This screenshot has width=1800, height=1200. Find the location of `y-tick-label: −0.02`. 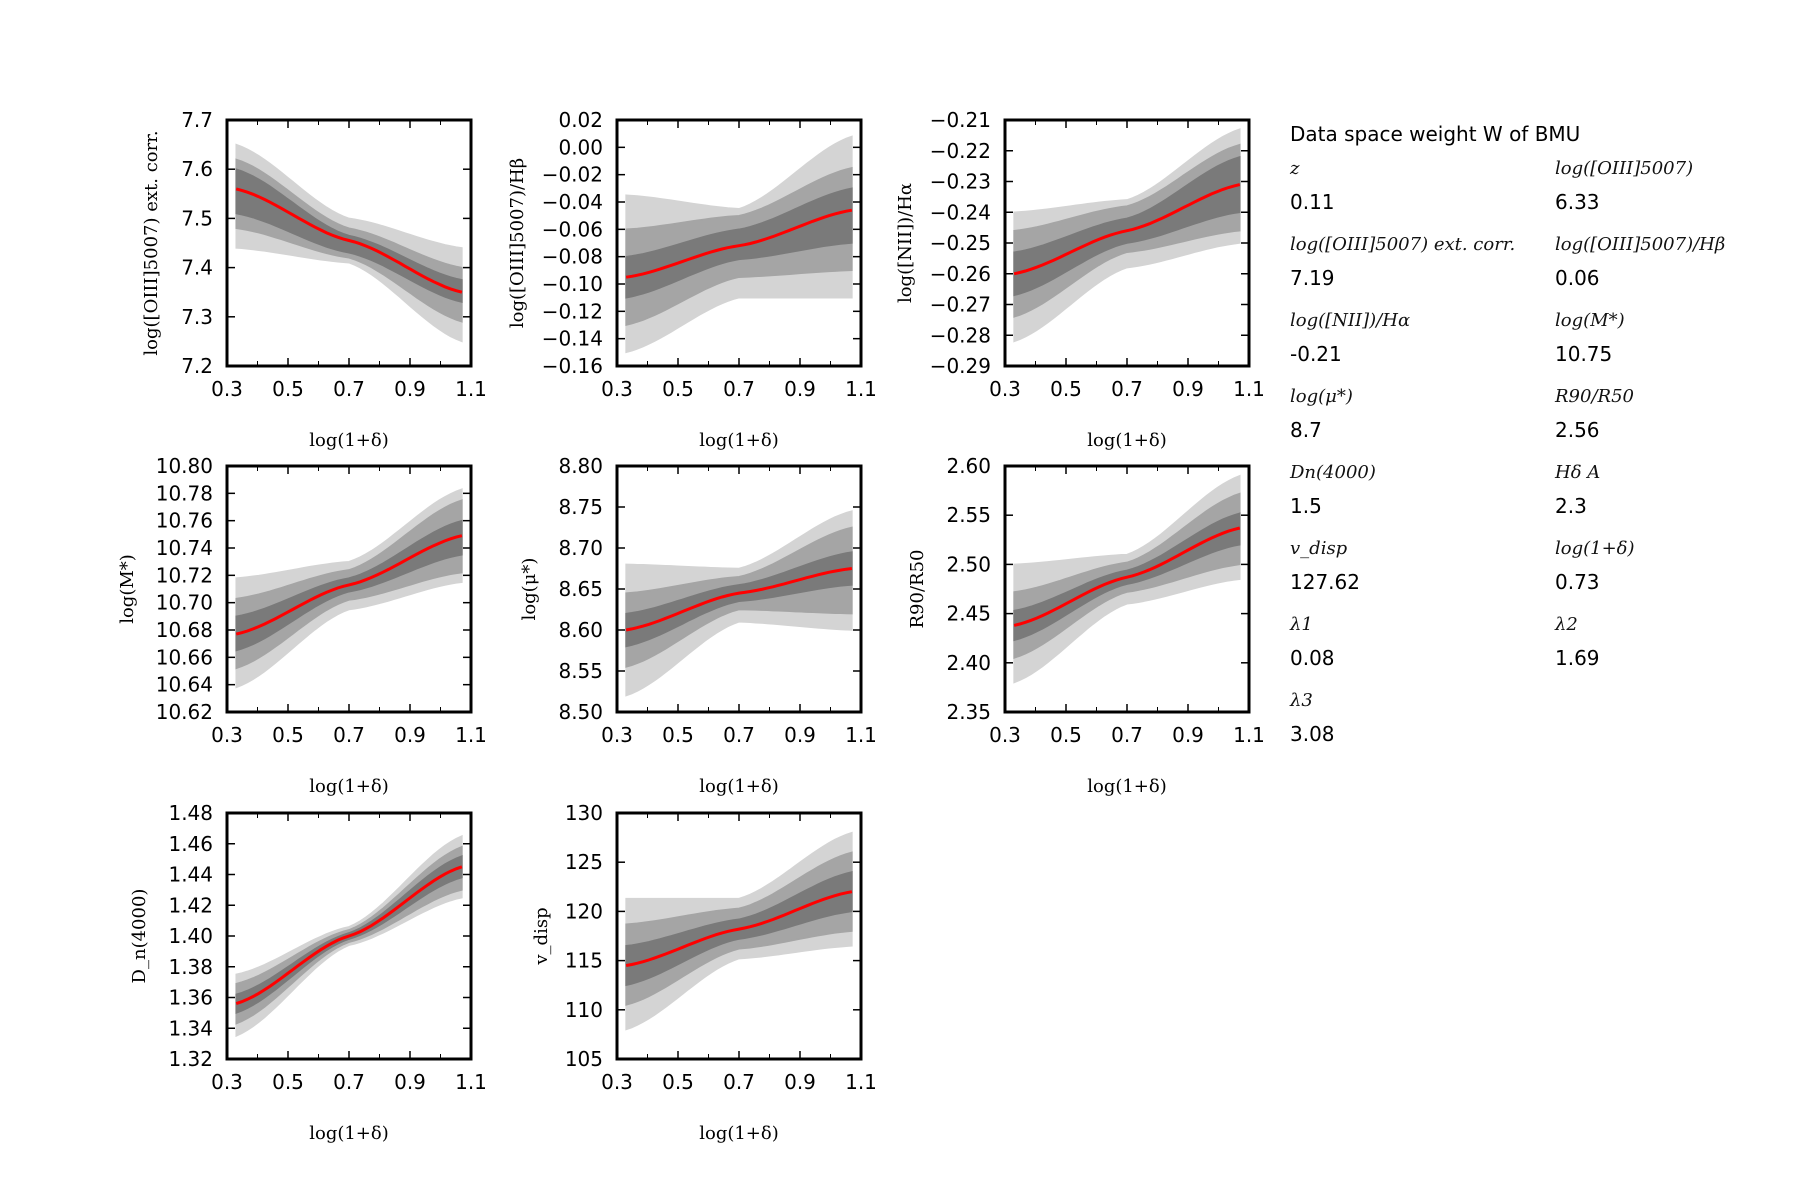

y-tick-label: −0.02 is located at coordinates (572, 175).